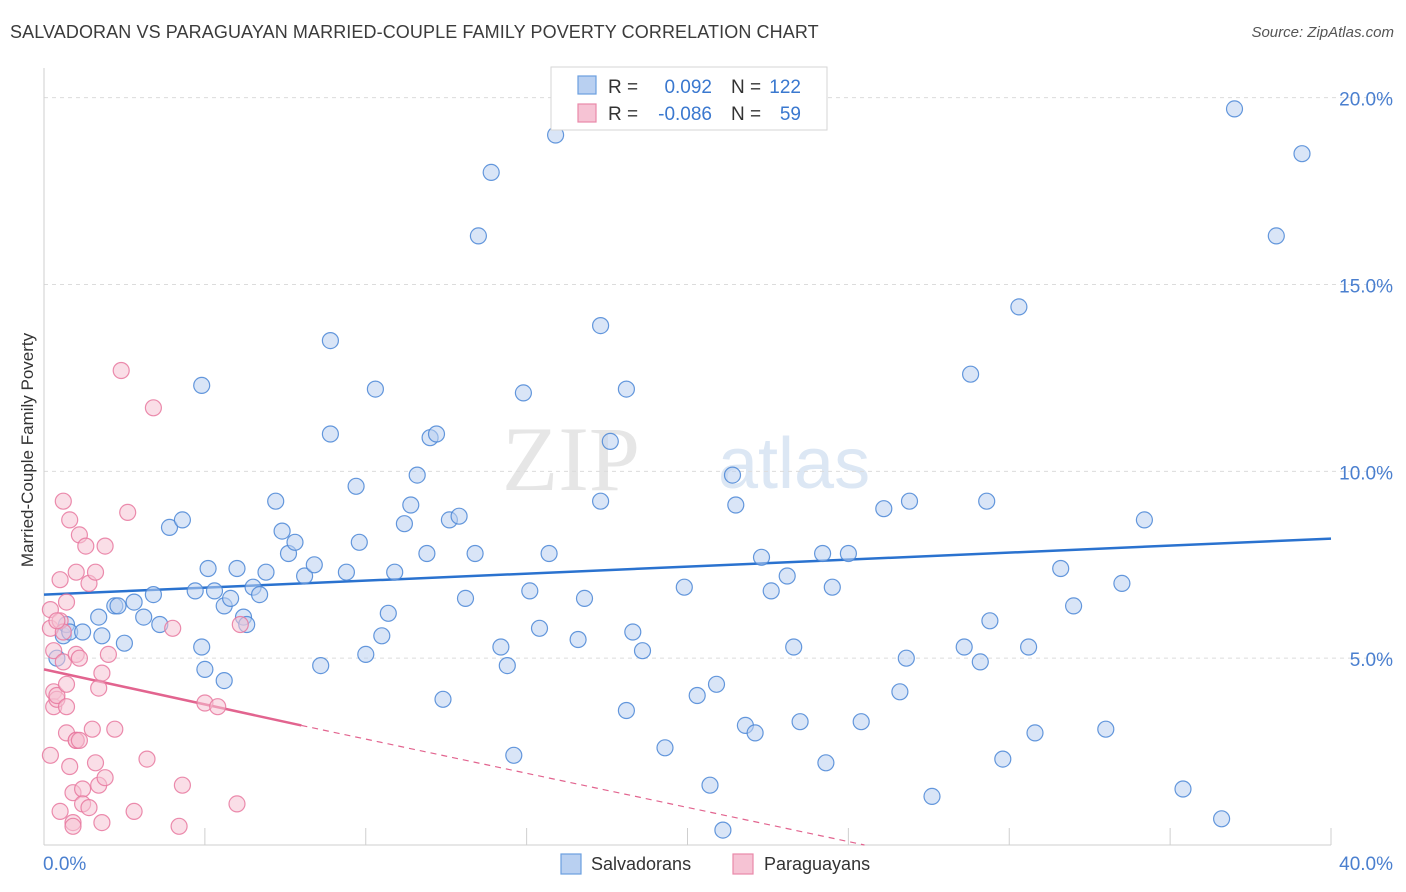 The width and height of the screenshot is (1406, 892). I want to click on legend-n-value-1: 122, so click(785, 87).